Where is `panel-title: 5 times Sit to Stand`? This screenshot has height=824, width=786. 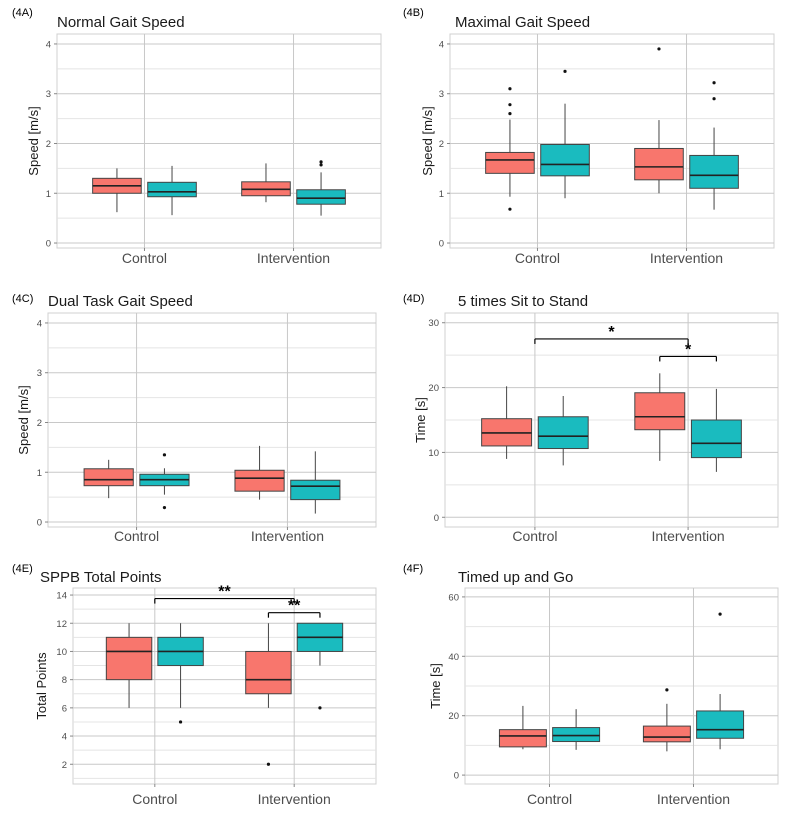
panel-title: 5 times Sit to Stand is located at coordinates (523, 301).